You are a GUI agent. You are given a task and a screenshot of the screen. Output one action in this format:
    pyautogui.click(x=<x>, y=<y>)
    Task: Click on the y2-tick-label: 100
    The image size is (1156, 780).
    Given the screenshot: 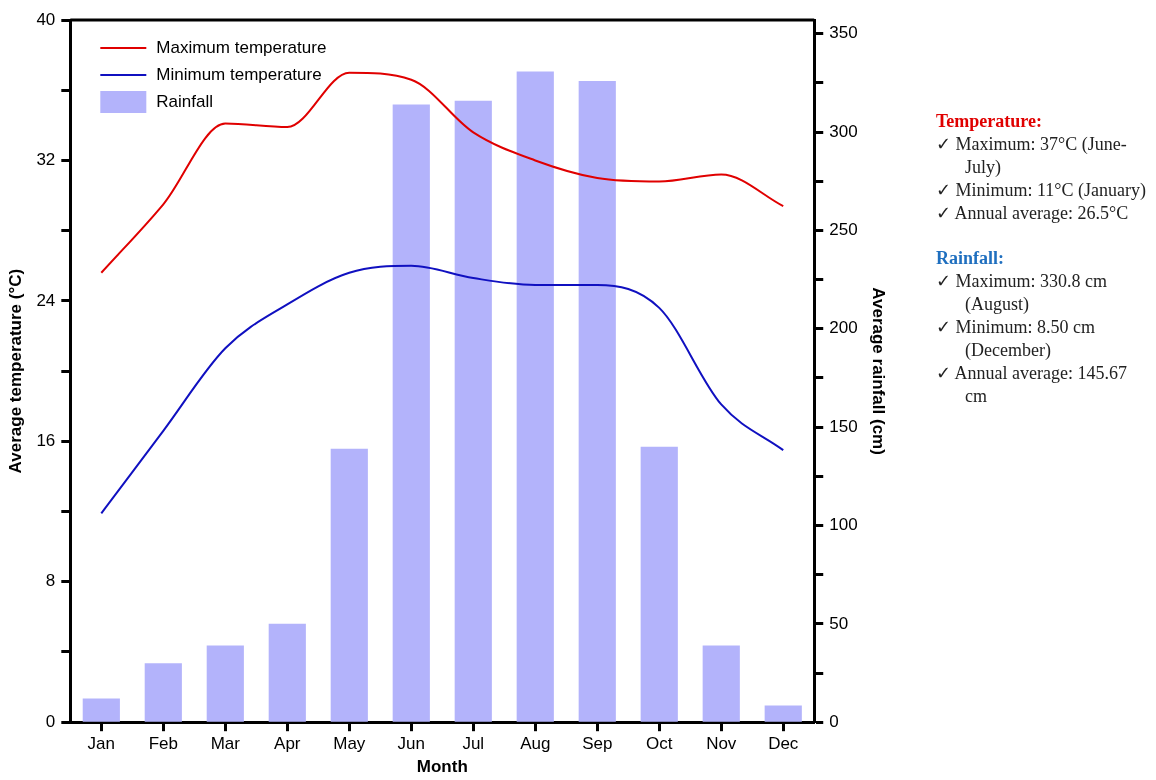 What is the action you would take?
    pyautogui.click(x=843, y=525)
    